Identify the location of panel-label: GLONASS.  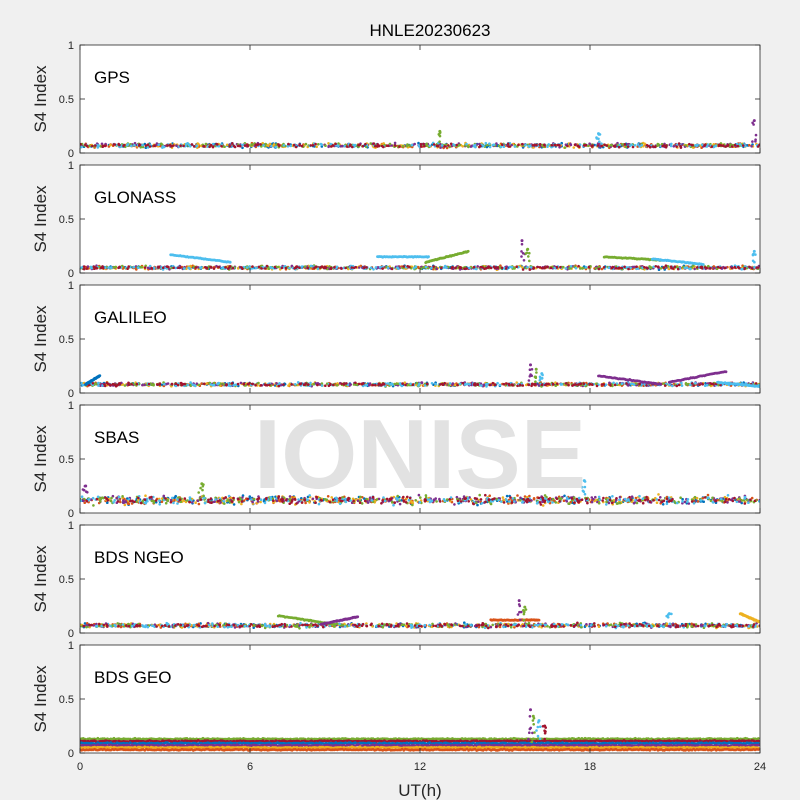
(135, 197).